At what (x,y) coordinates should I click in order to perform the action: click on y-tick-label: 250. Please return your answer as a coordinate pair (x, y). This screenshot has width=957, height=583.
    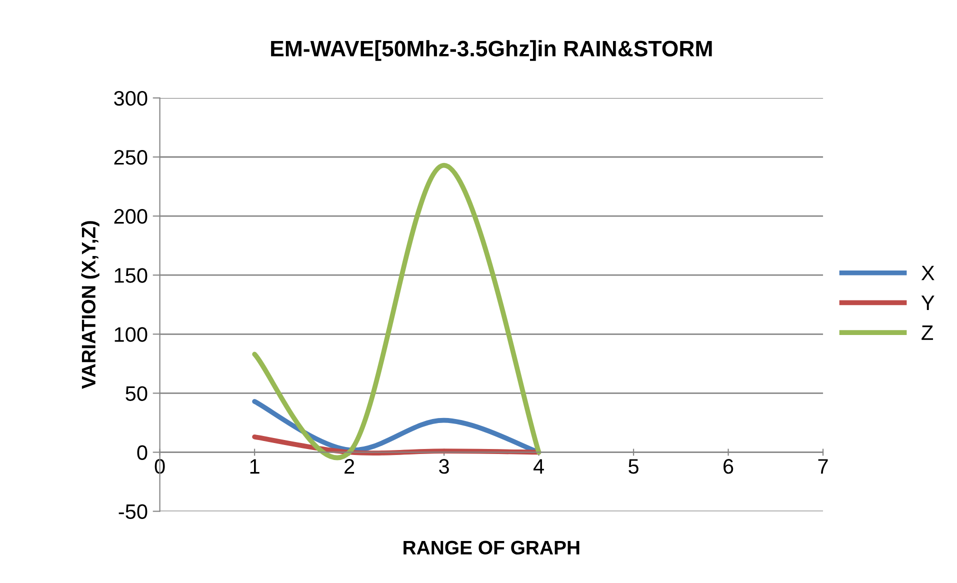
    Looking at the image, I should click on (131, 157).